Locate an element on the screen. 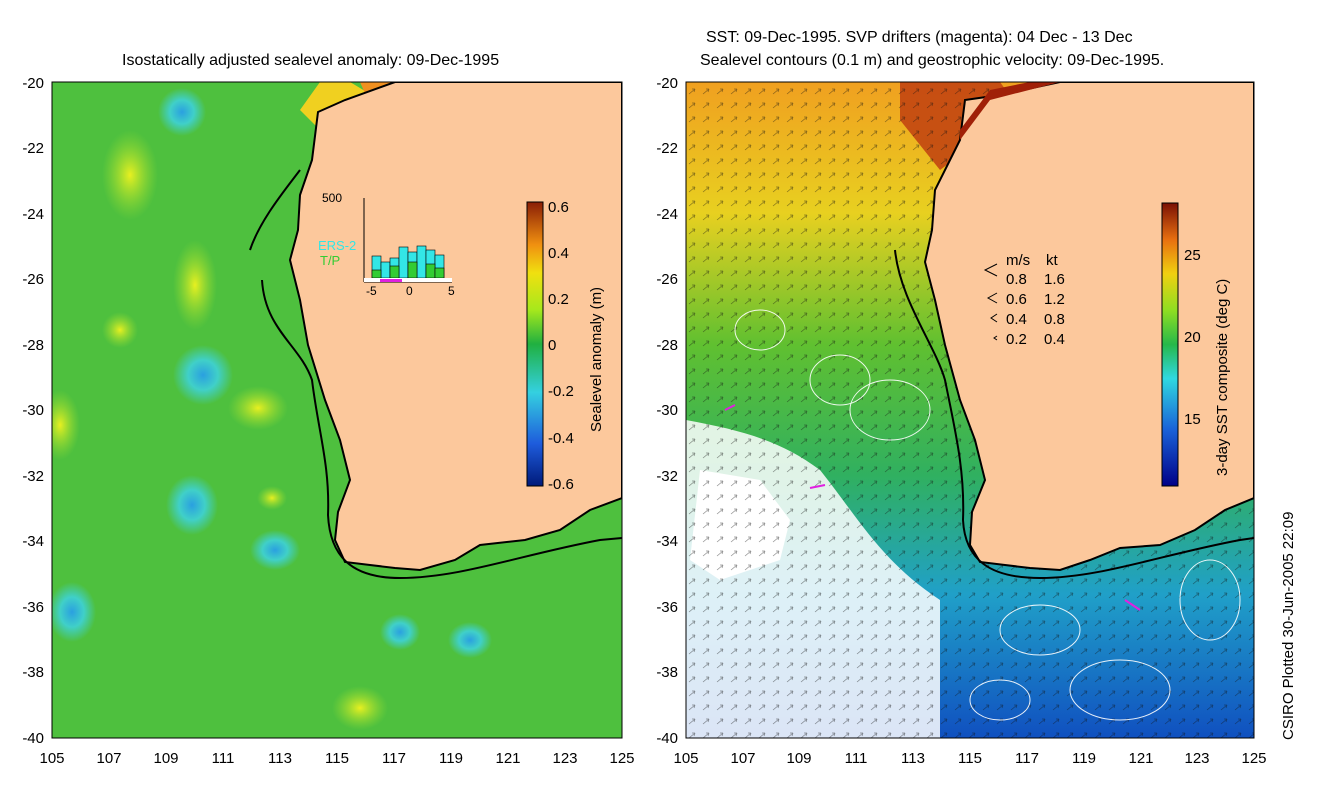 The image size is (1320, 810). sla-cb-tick: -0.4 is located at coordinates (561, 438).